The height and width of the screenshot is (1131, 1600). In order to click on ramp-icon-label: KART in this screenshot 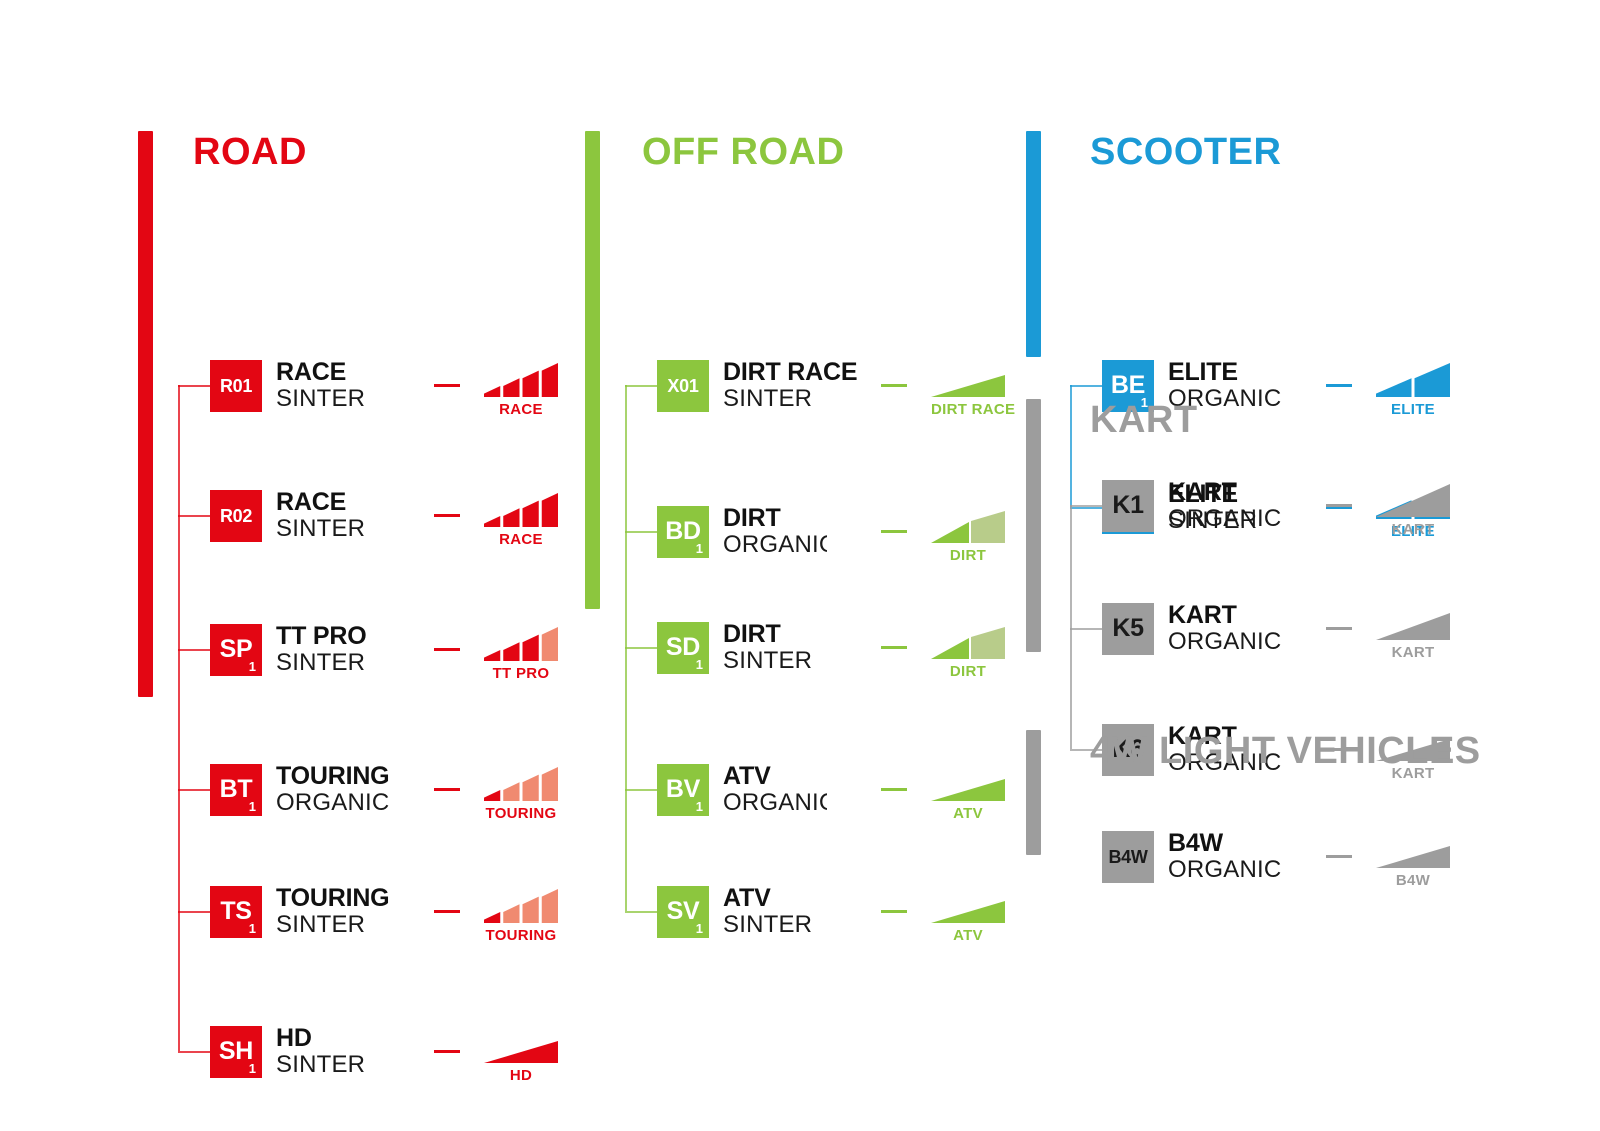, I will do `click(1413, 529)`.